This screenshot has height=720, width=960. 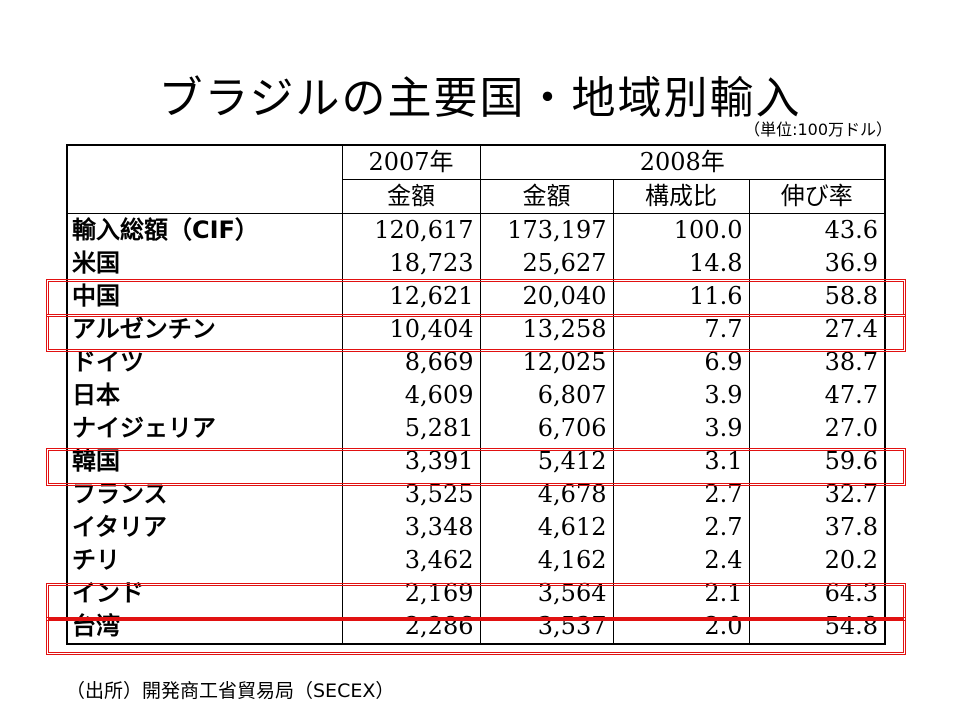 What do you see at coordinates (411, 395) in the screenshot?
I see `value-2007: 4,609` at bounding box center [411, 395].